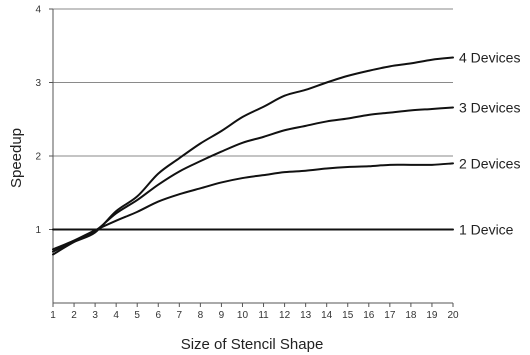 The image size is (530, 355). I want to click on x-tick-label: 18, so click(411, 315).